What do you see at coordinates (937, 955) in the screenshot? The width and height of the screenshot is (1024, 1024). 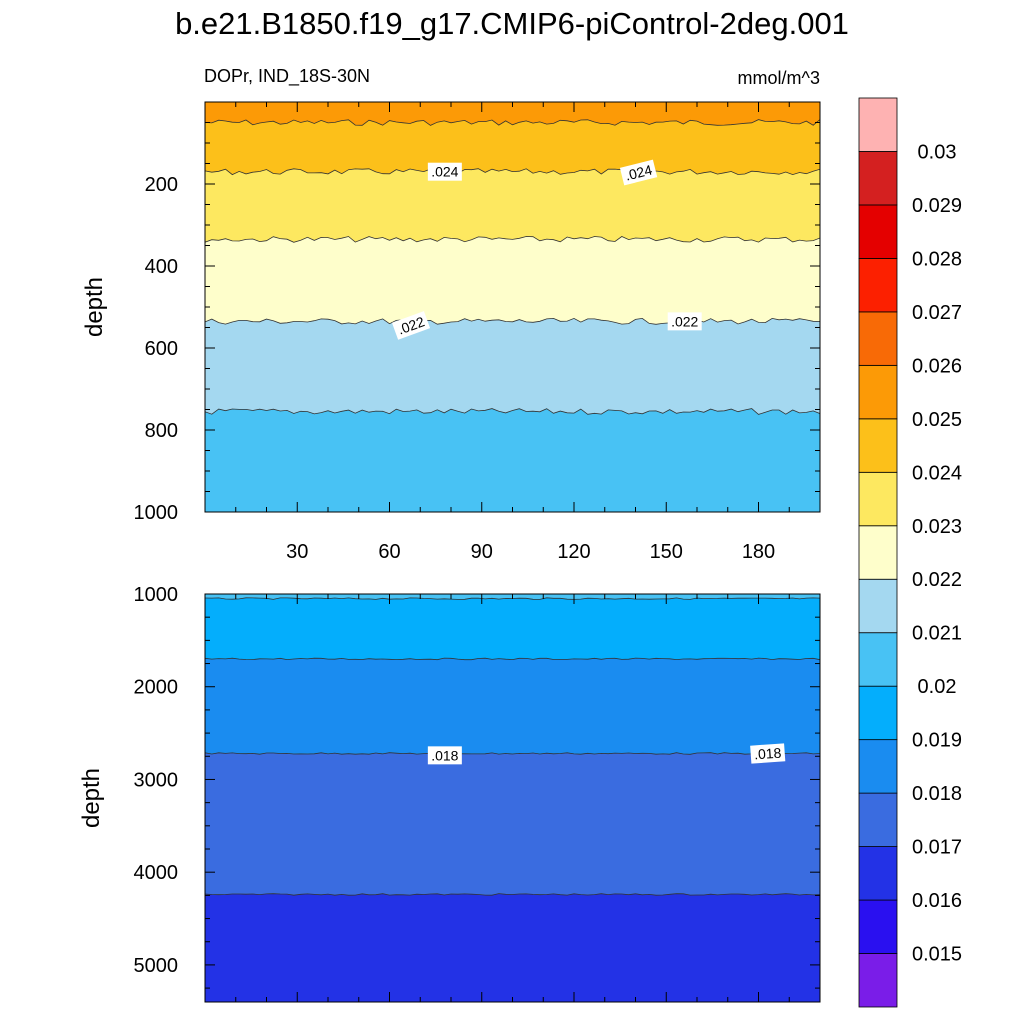 I see `colorbar-level-label: 0.015` at bounding box center [937, 955].